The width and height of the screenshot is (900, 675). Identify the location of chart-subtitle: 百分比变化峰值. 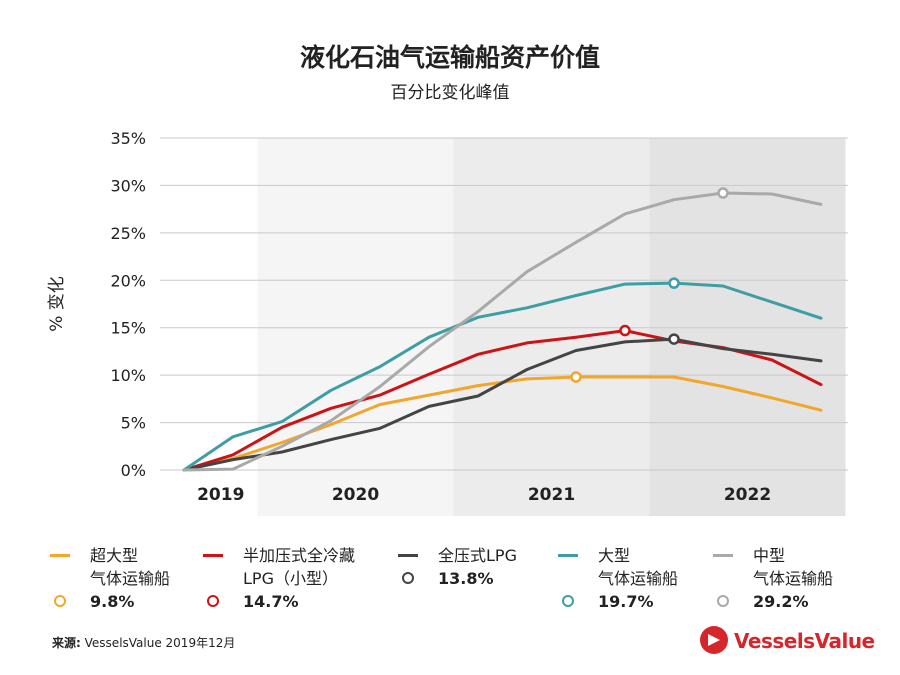
(450, 93).